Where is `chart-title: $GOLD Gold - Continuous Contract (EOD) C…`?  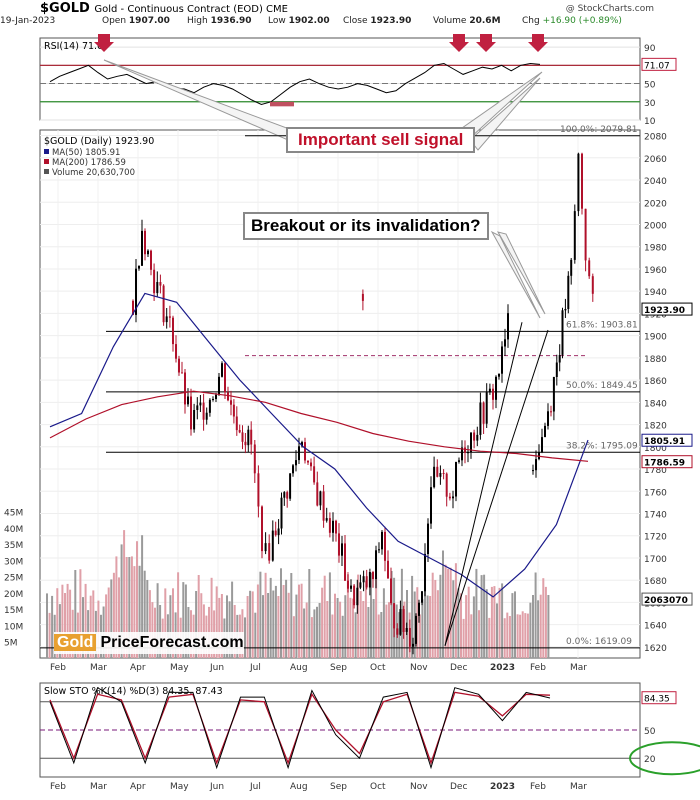
chart-title: $GOLD Gold - Continuous Contract (EOD) C… is located at coordinates (164, 8).